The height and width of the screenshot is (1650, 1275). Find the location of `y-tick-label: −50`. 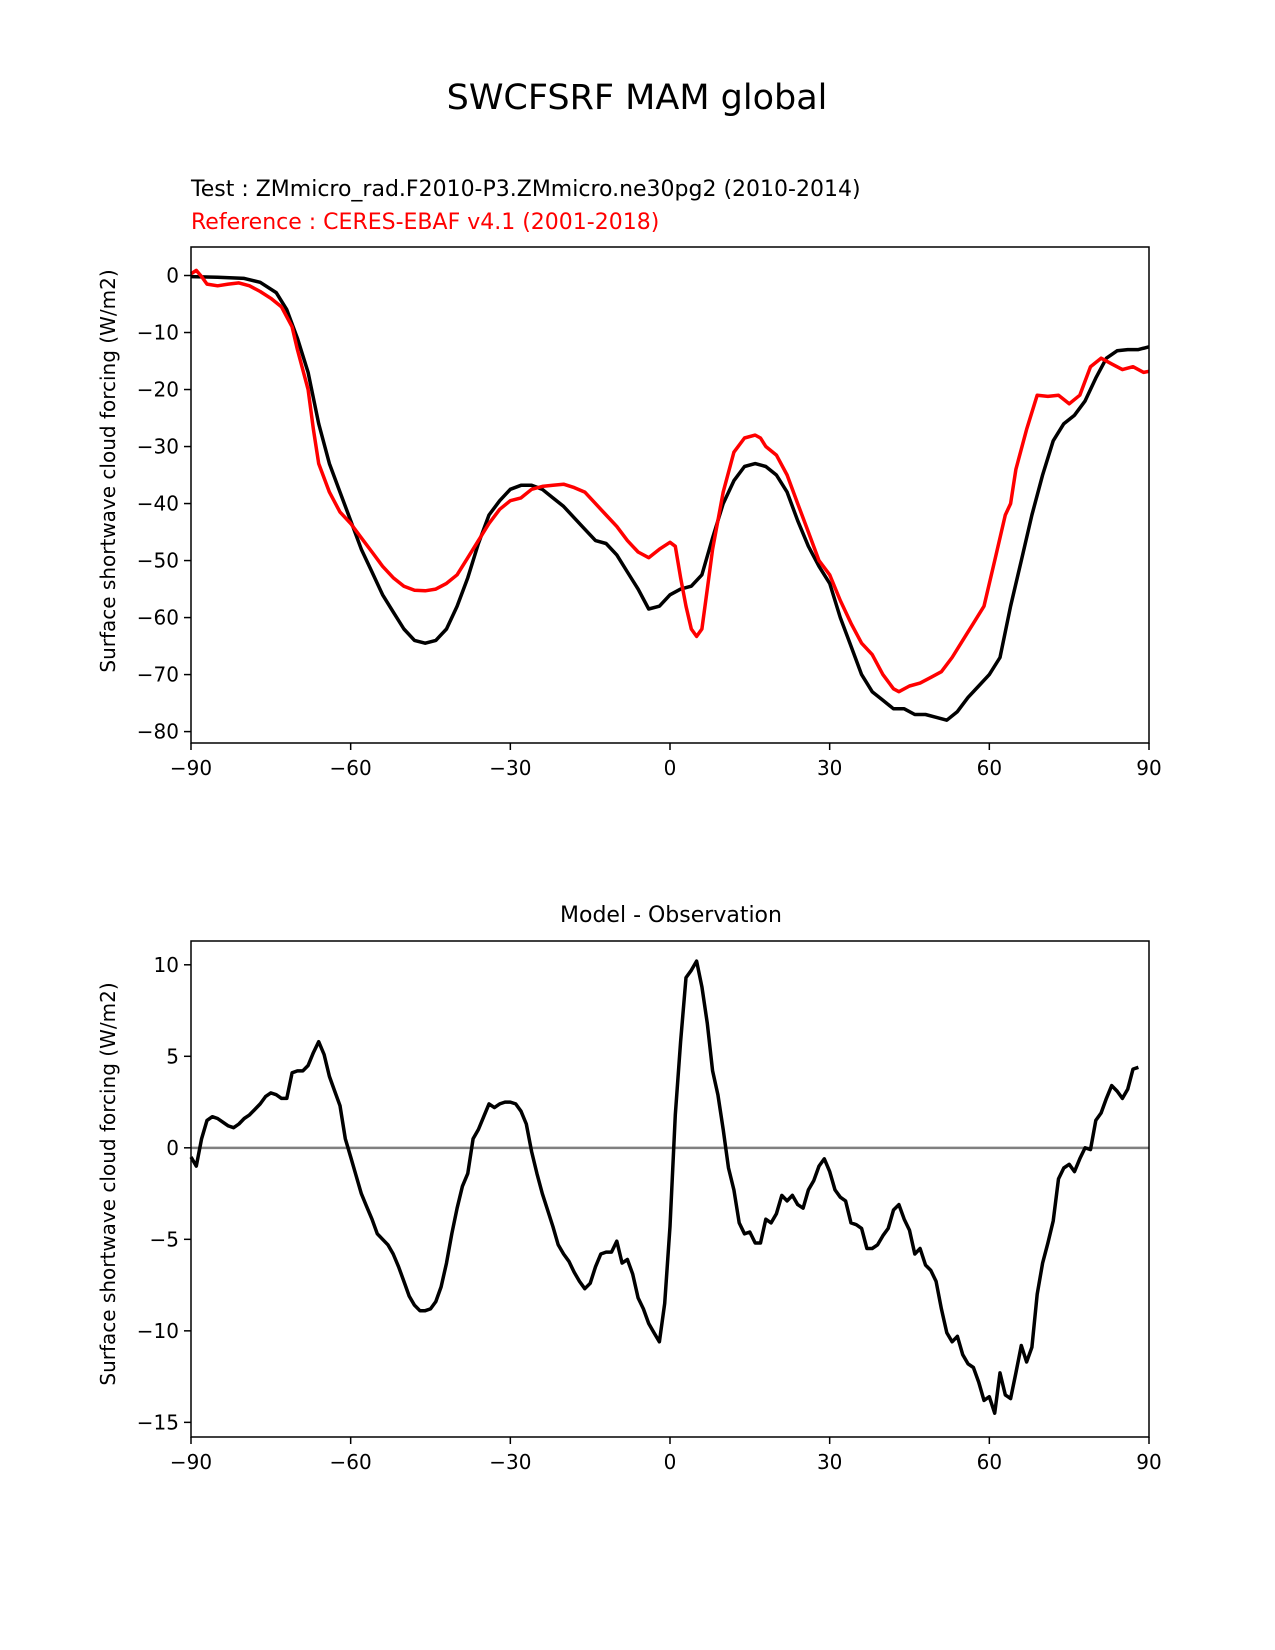

y-tick-label: −50 is located at coordinates (158, 561).